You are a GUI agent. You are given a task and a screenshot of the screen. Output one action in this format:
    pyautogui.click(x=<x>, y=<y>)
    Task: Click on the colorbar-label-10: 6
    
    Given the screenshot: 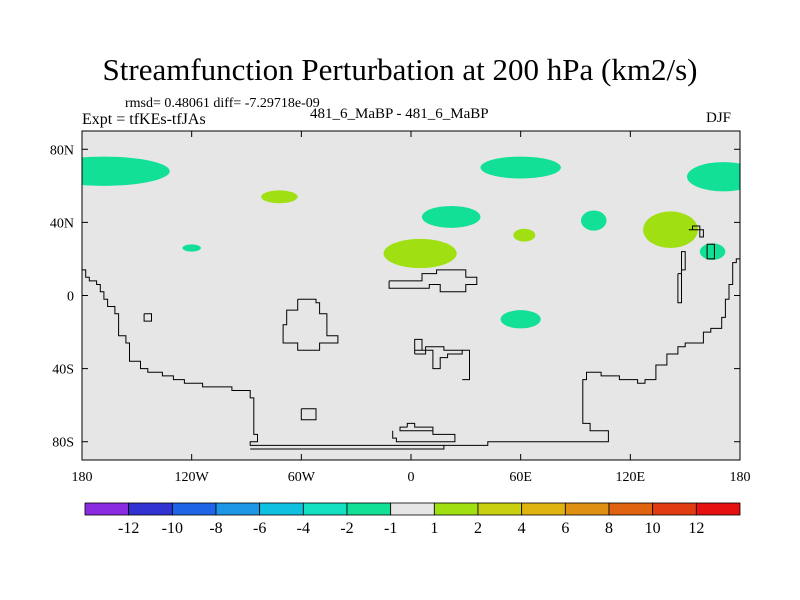 What is the action you would take?
    pyautogui.click(x=565, y=528)
    